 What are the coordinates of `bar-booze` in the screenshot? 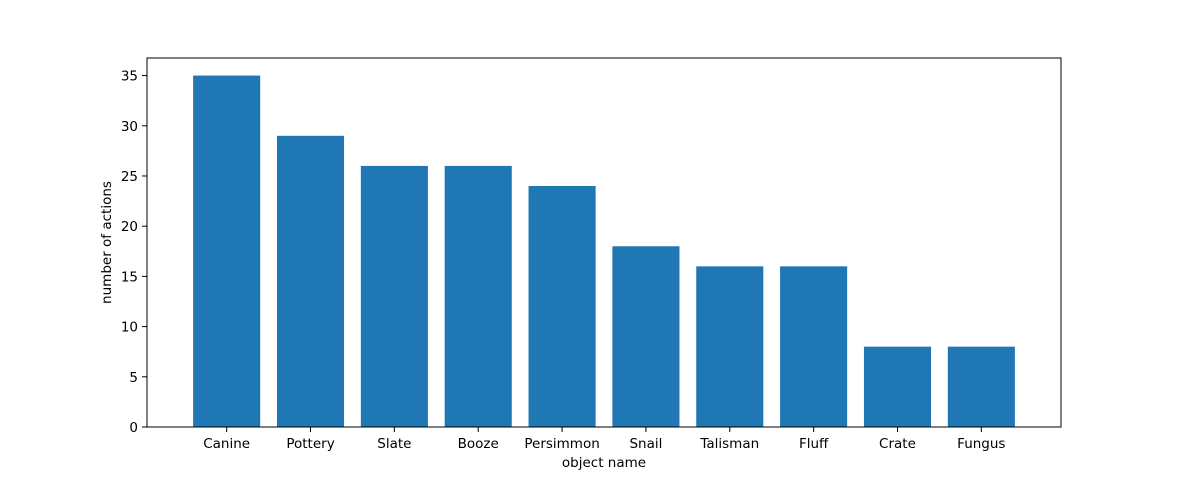 It's located at (478, 296).